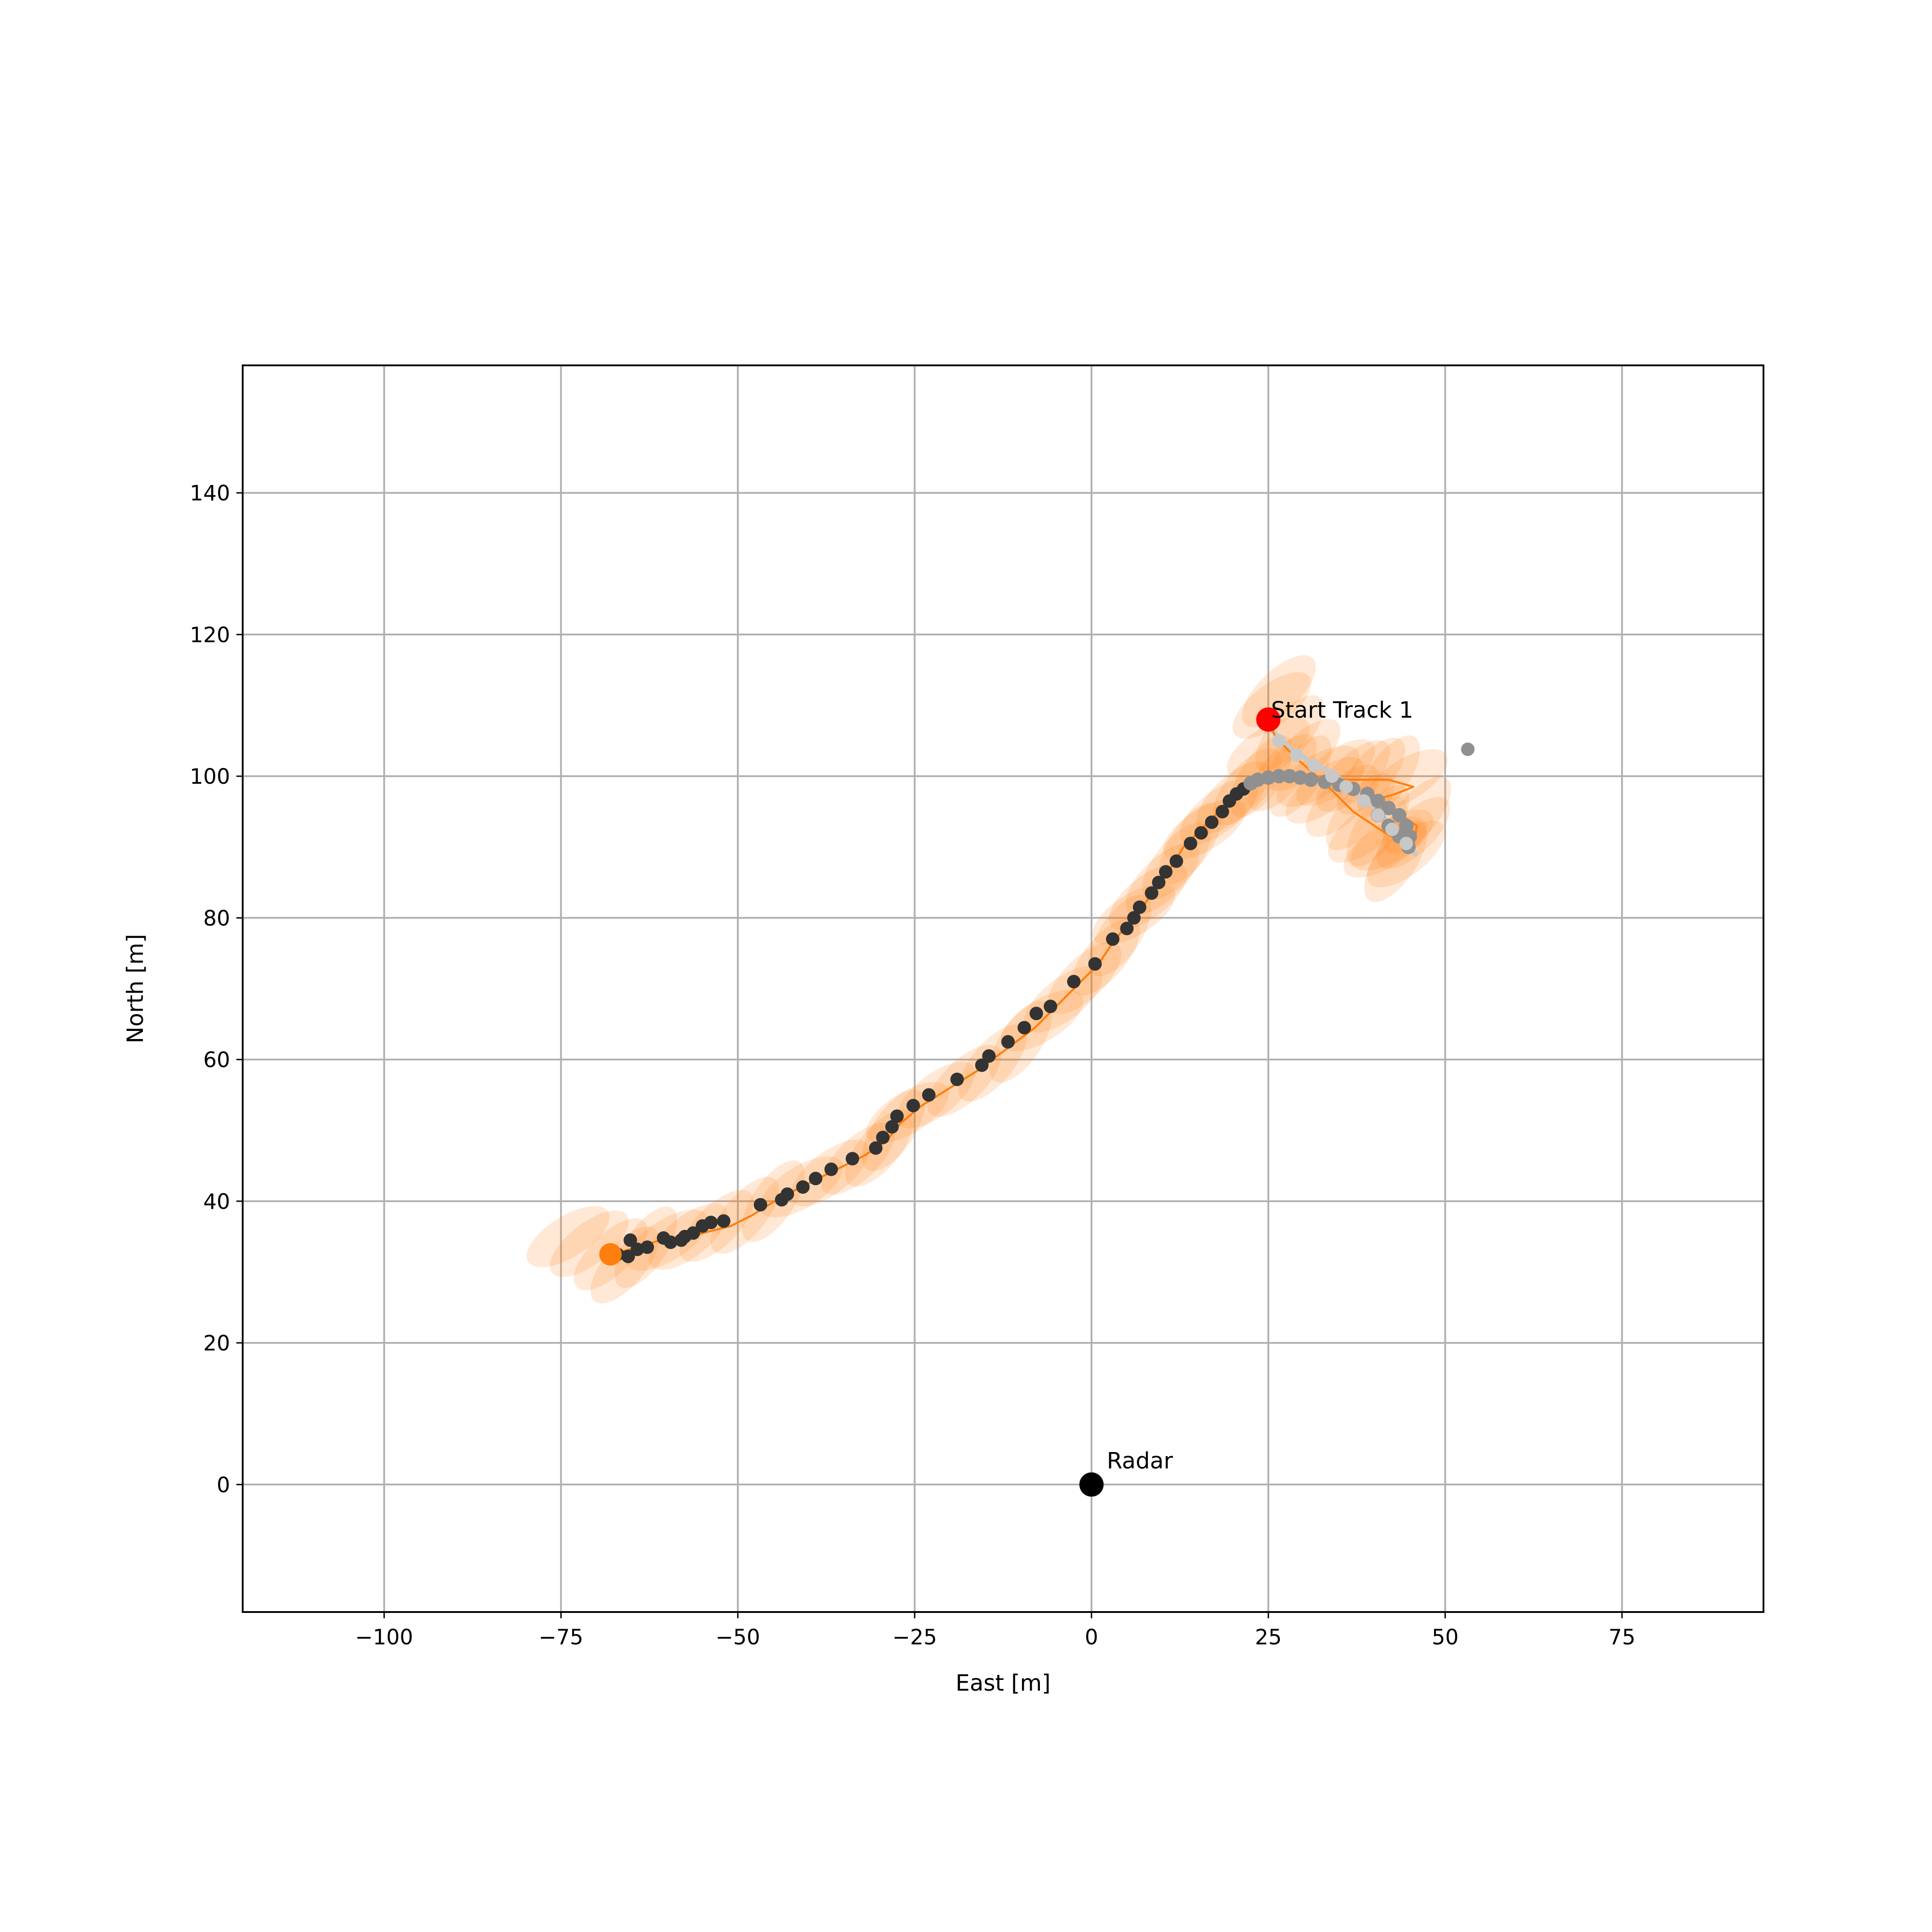 The image size is (1932, 1932). What do you see at coordinates (216, 1060) in the screenshot?
I see `y-tick-label: 60` at bounding box center [216, 1060].